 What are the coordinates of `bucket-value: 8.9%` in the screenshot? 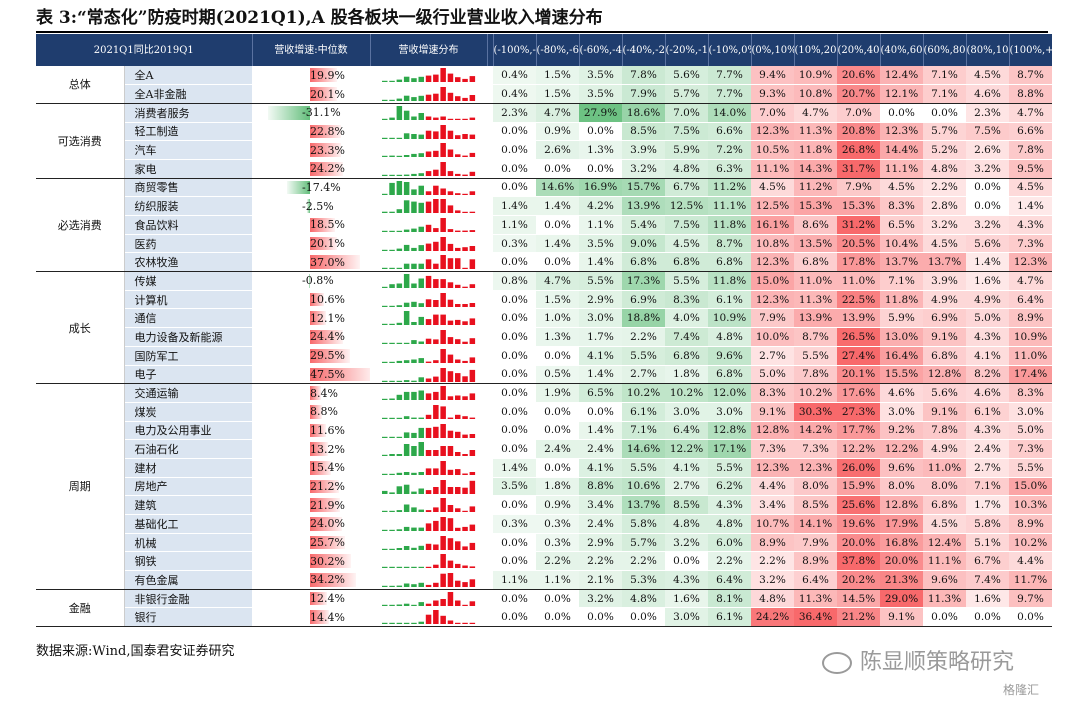 It's located at (1030, 318).